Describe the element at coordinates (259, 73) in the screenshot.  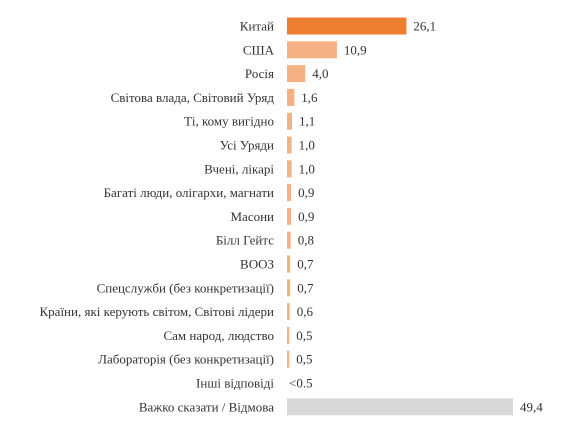
I see `category-label: Росія` at that location.